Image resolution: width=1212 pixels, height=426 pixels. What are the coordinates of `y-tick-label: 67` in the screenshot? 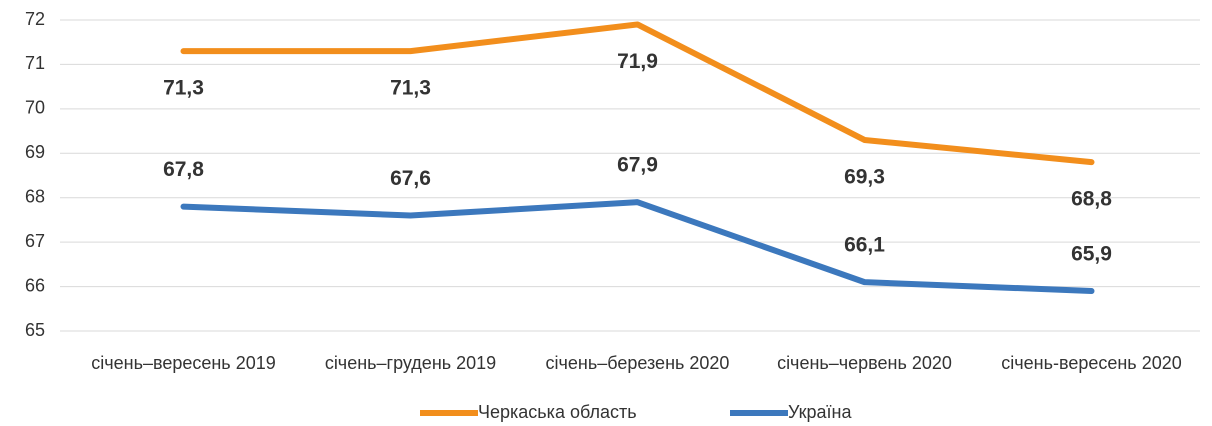 It's located at (35, 241).